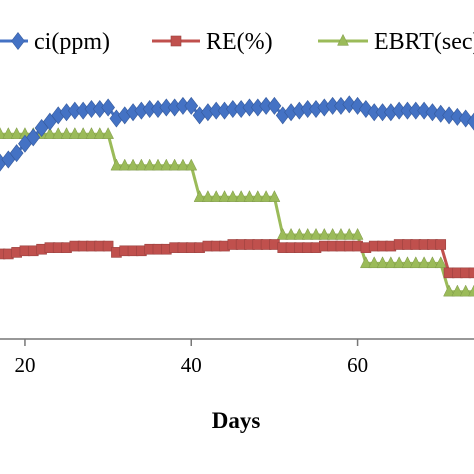 The width and height of the screenshot is (474, 474). Describe the element at coordinates (24, 365) in the screenshot. I see `x-tick-label: 20` at that location.